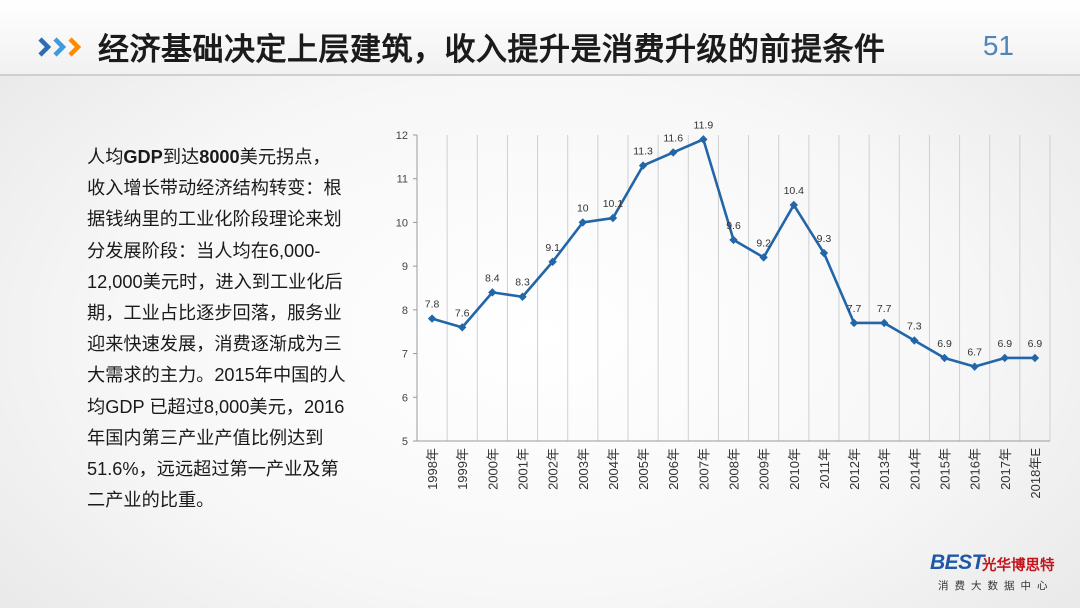  I want to click on body-text-segment: 据钱纳里的工业化阶段理论来划, so click(214, 219).